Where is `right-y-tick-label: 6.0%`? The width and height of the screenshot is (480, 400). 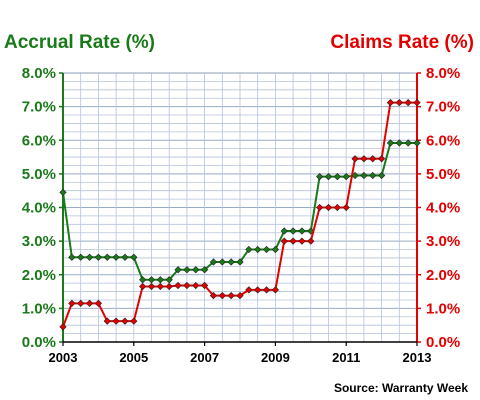
right-y-tick-label: 6.0% is located at coordinates (443, 140).